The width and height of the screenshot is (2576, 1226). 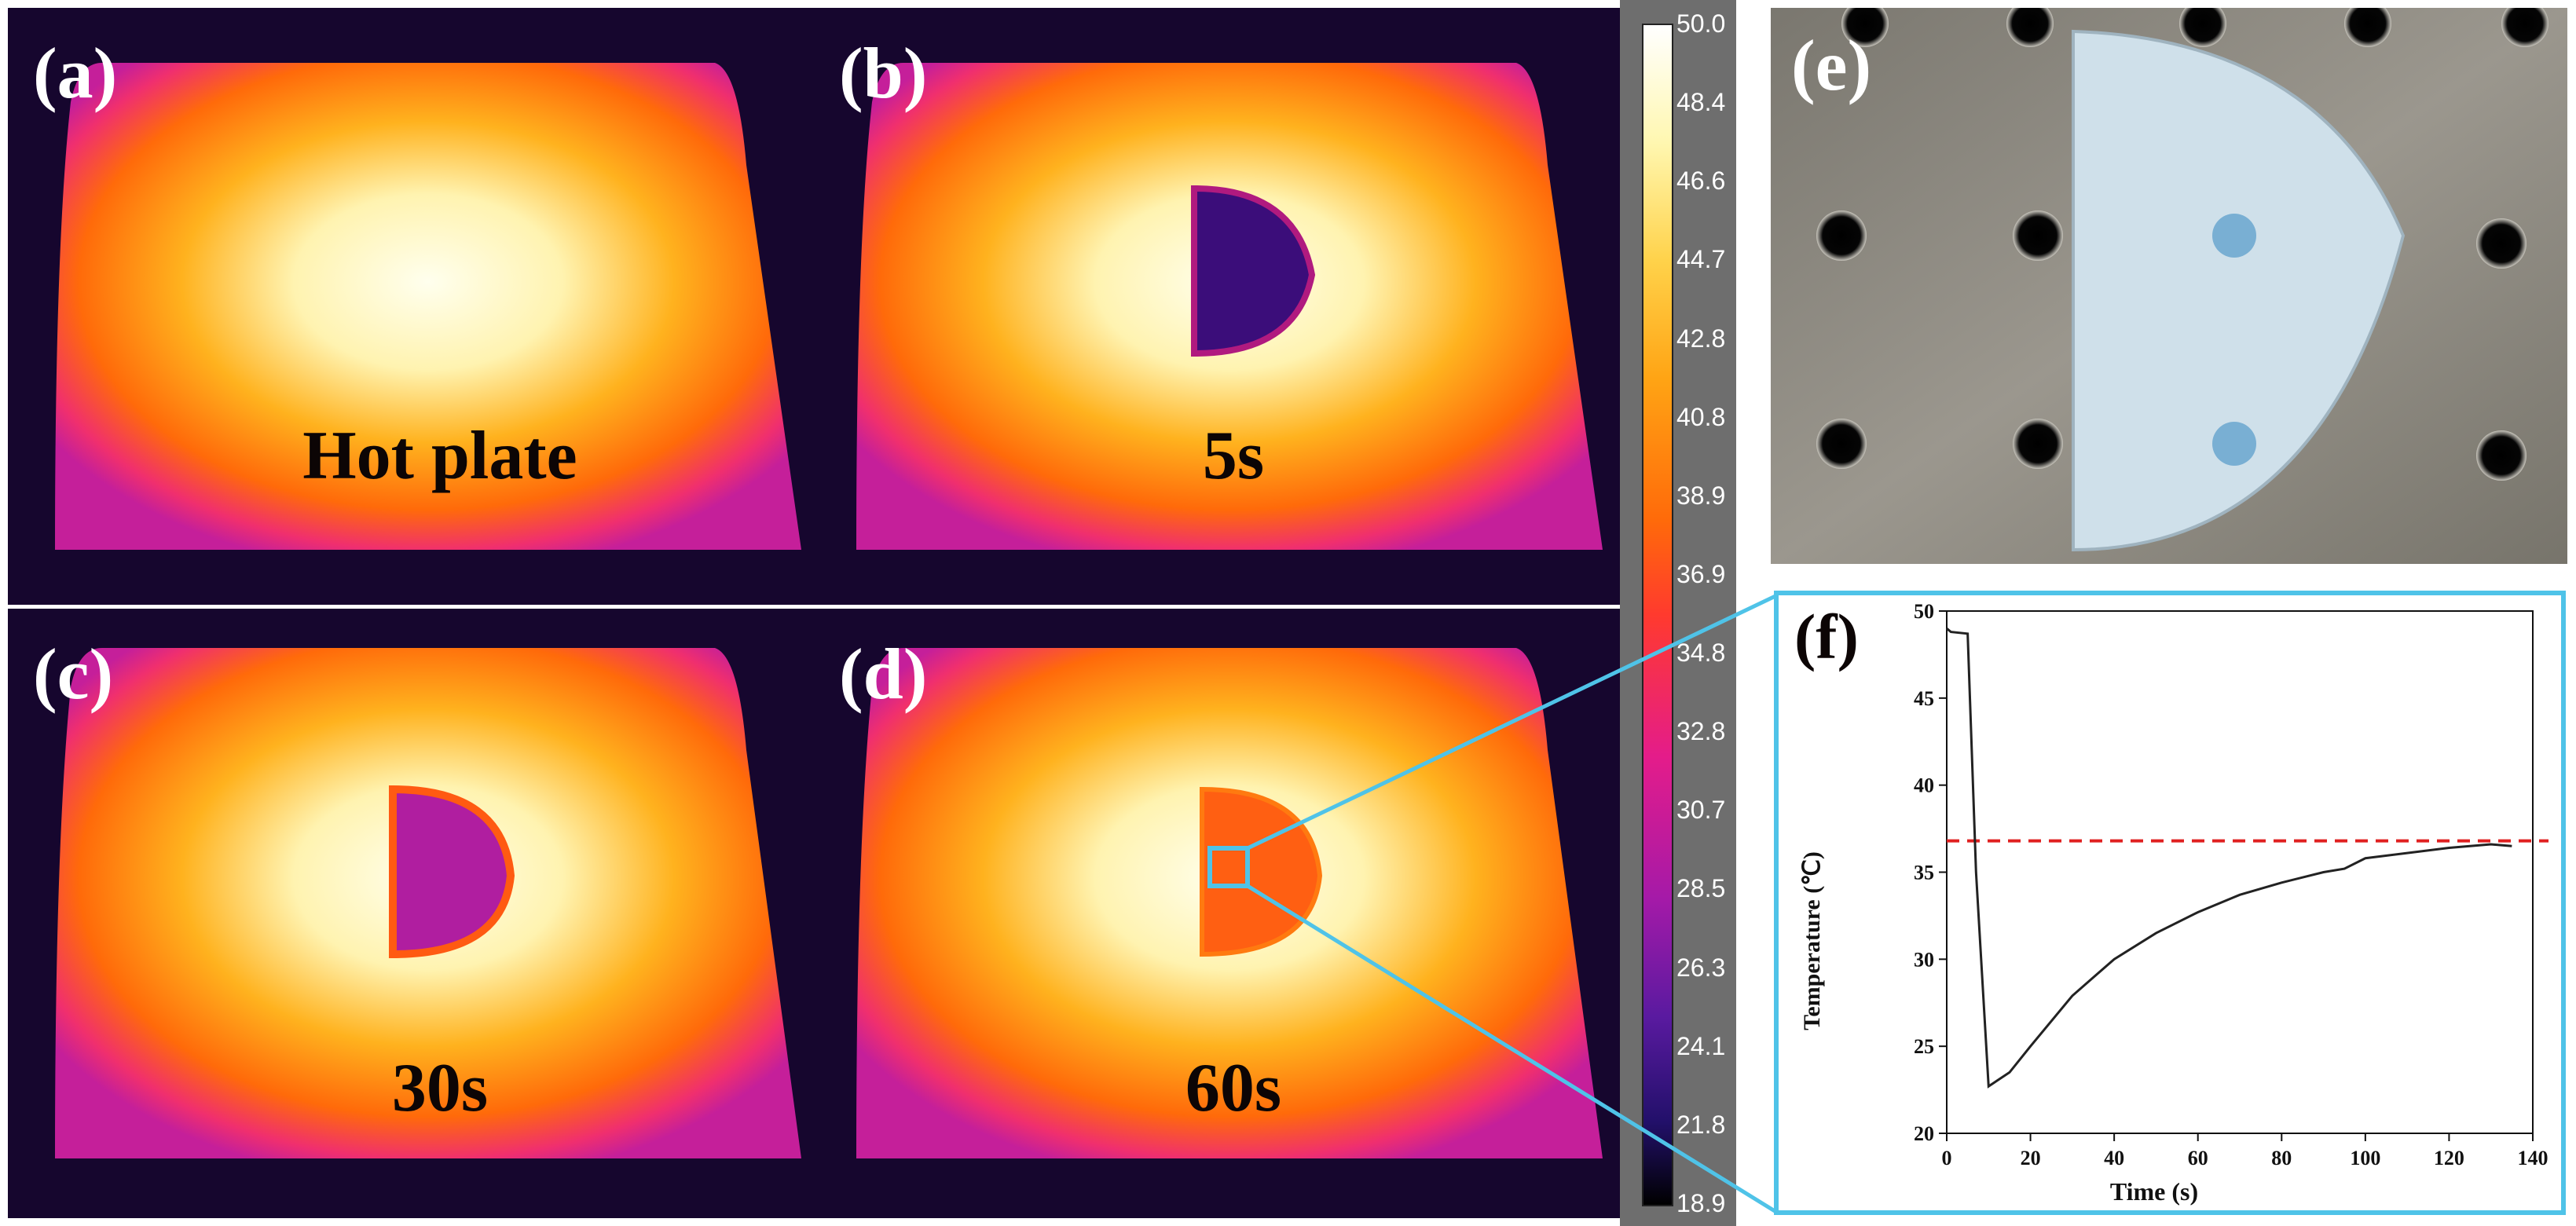 What do you see at coordinates (2281, 1158) in the screenshot?
I see `x-tick-label: 80` at bounding box center [2281, 1158].